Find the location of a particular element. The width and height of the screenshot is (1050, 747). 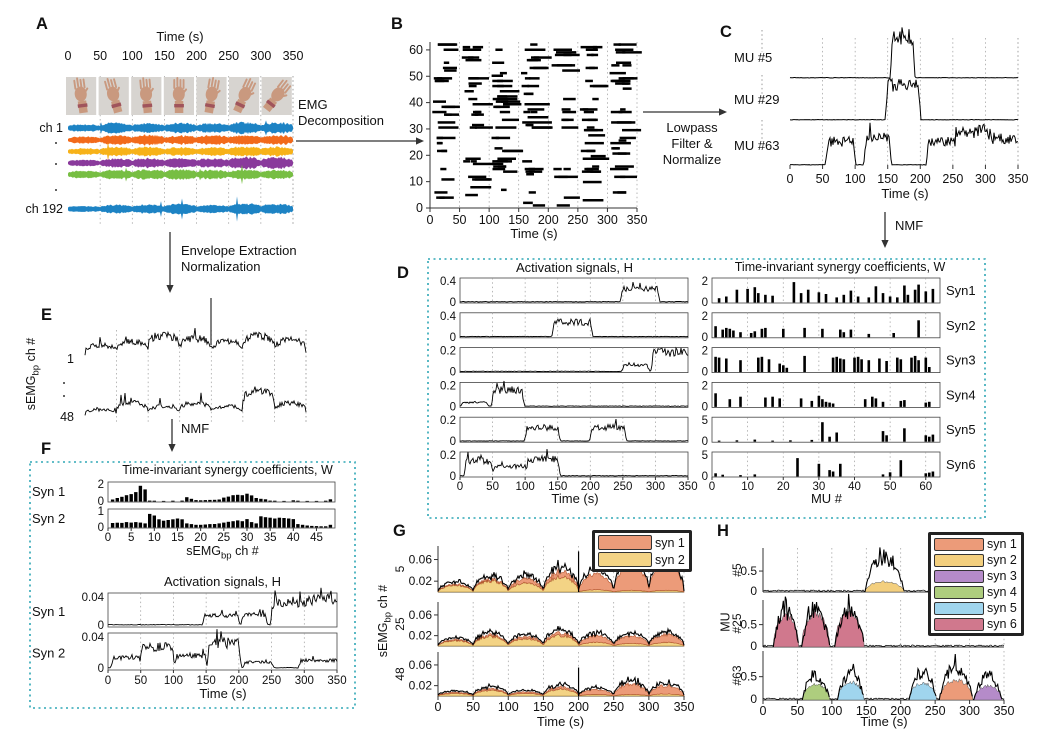

panel-d-label: D is located at coordinates (403, 273).